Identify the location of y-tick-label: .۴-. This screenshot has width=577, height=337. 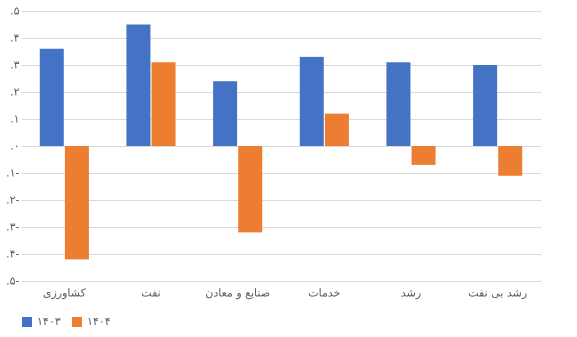
(13, 254).